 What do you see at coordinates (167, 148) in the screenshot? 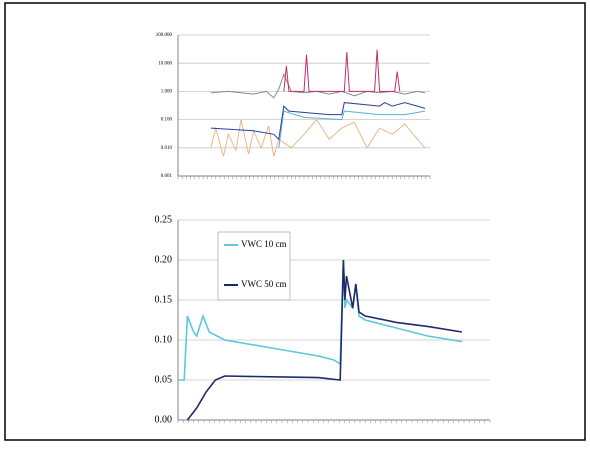
I see `y-tick-label: 0.010` at bounding box center [167, 148].